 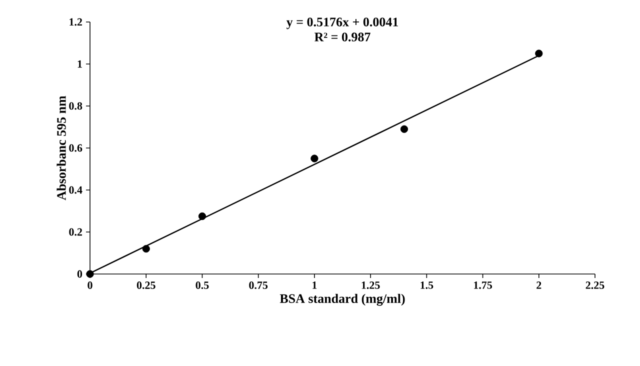 What do you see at coordinates (427, 285) in the screenshot?
I see `x-tick-label: 1.5` at bounding box center [427, 285].